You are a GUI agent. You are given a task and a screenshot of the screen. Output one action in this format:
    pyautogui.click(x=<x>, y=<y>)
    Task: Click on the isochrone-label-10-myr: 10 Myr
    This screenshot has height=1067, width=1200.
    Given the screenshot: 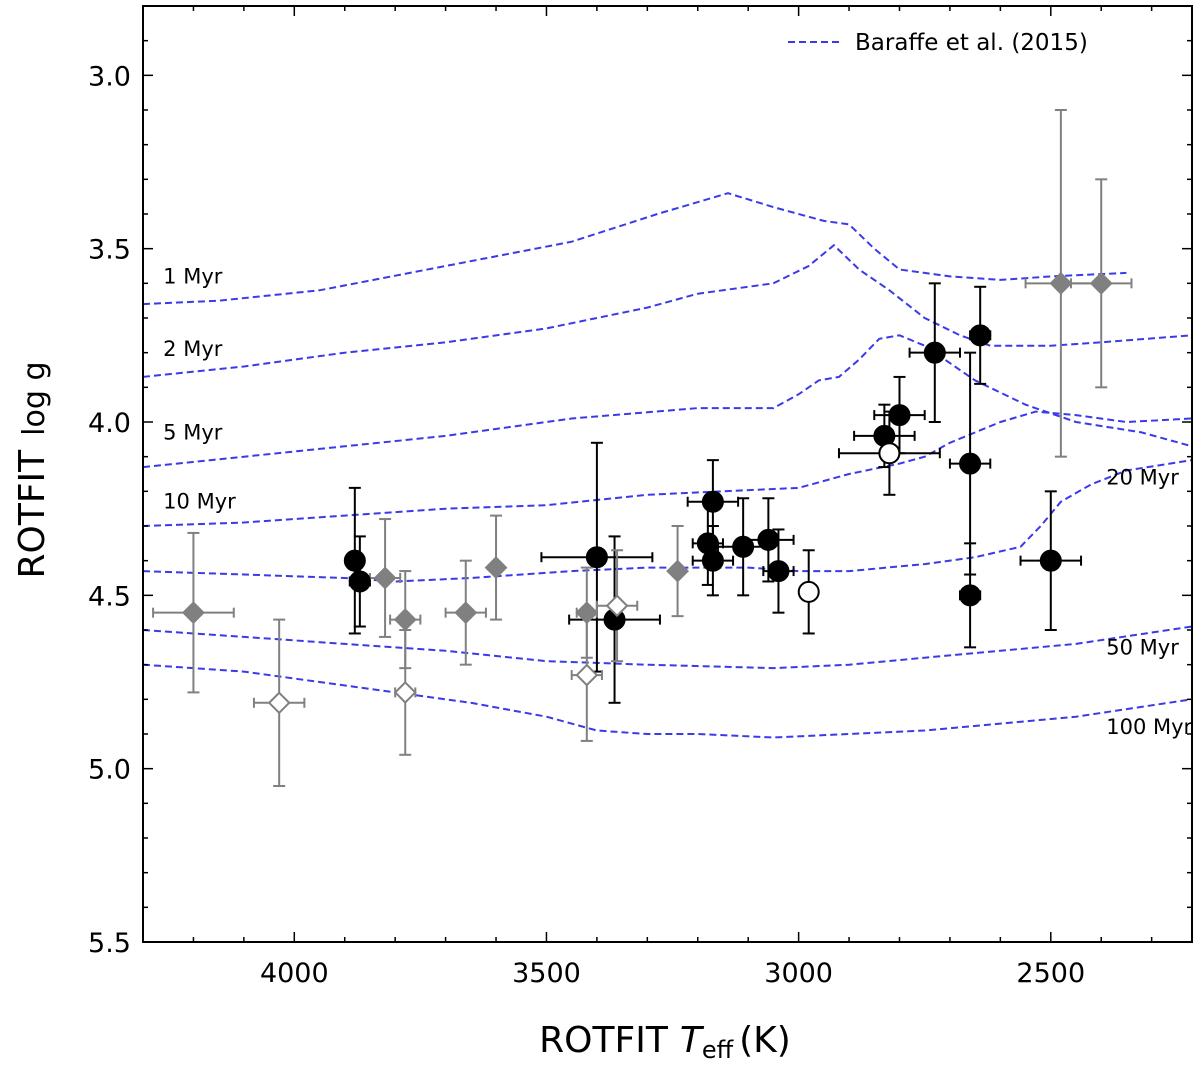 What is the action you would take?
    pyautogui.click(x=199, y=502)
    